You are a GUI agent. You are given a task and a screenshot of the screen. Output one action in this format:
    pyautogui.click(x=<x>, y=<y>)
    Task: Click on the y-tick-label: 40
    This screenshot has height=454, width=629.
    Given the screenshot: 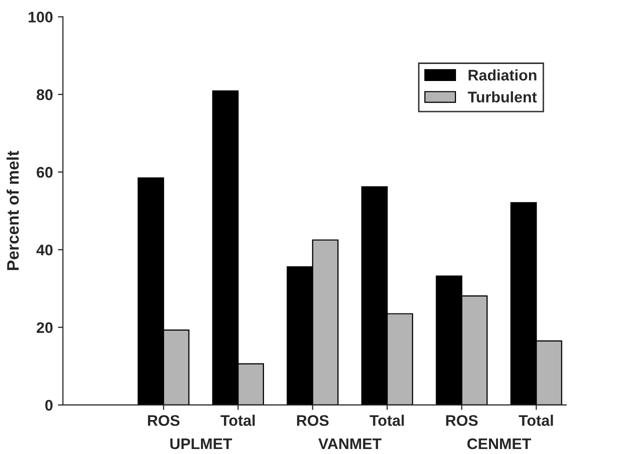 What is the action you would take?
    pyautogui.click(x=44, y=250)
    